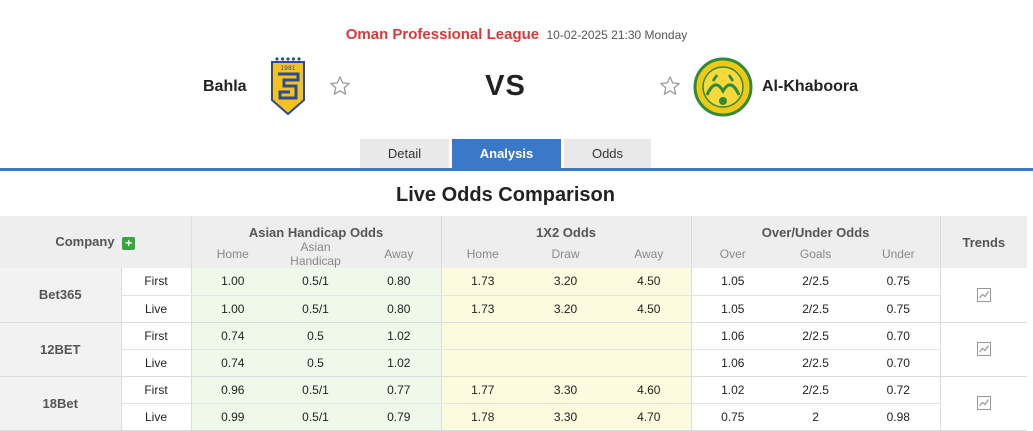 The width and height of the screenshot is (1033, 431). What do you see at coordinates (60, 349) in the screenshot?
I see `company-name: 12BET` at bounding box center [60, 349].